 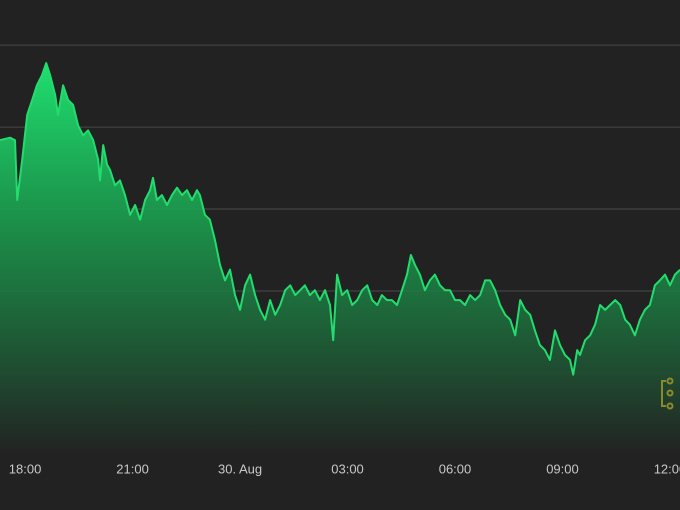 What do you see at coordinates (667, 393) in the screenshot?
I see `expand-icon` at bounding box center [667, 393].